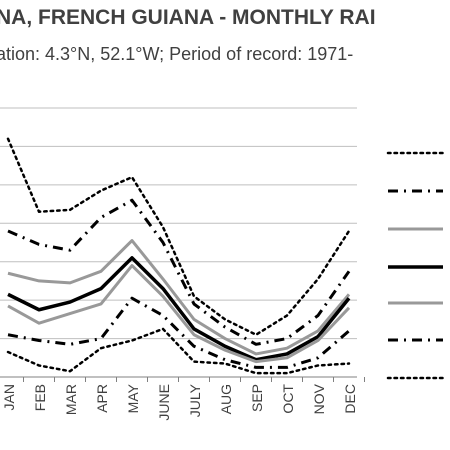  What do you see at coordinates (188, 17) in the screenshot?
I see `chart-title: NA, FRENCH GUIANA - MONTHLY RAI` at bounding box center [188, 17].